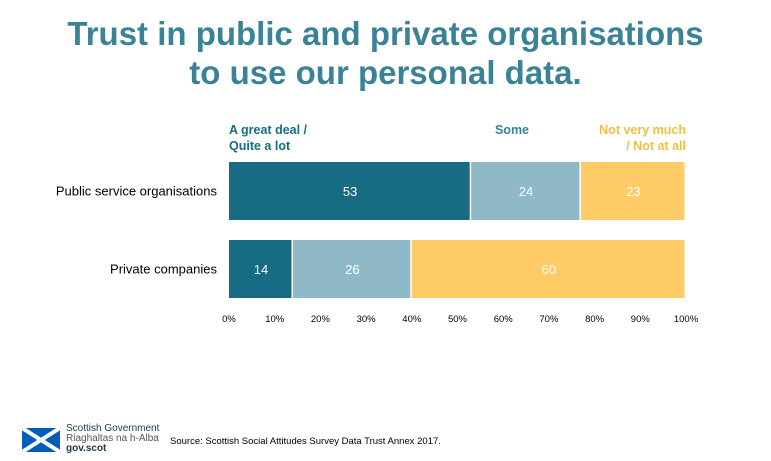  I want to click on data-label: 24, so click(526, 191).